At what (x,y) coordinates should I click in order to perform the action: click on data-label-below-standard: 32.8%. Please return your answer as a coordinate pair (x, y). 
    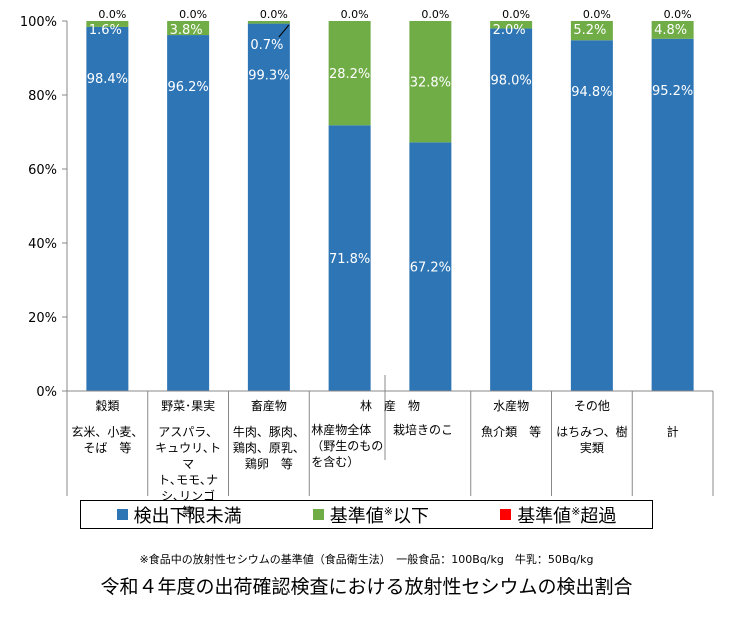
    Looking at the image, I should click on (430, 83).